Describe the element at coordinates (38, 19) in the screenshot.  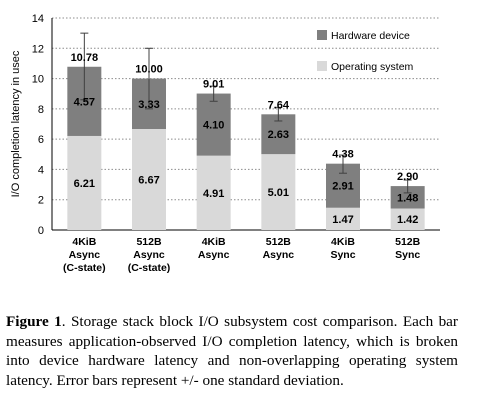
I see `y-tick-label: 14` at that location.